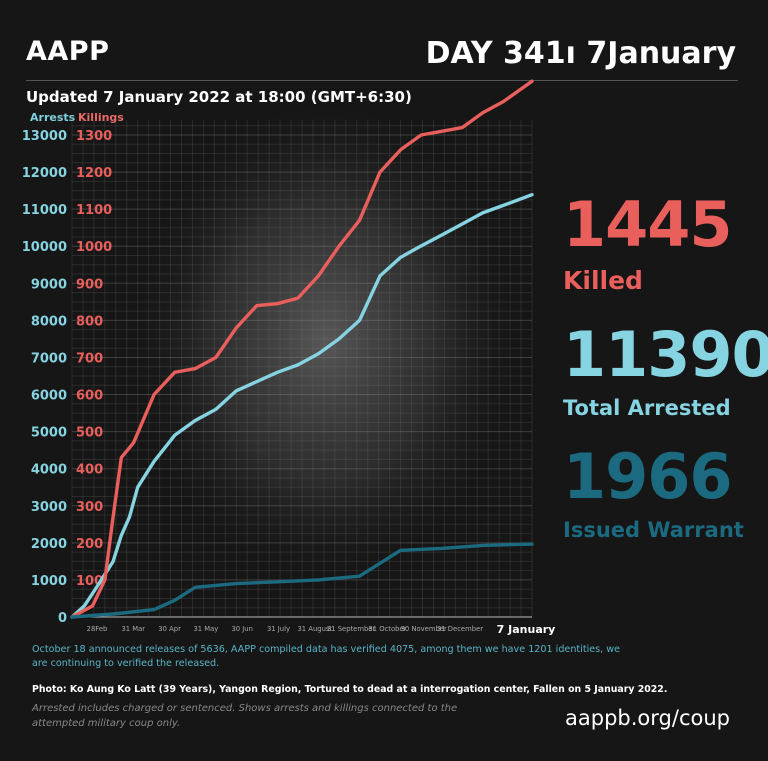 The height and width of the screenshot is (761, 768). What do you see at coordinates (133, 629) in the screenshot?
I see `x-tick-label: 31 Mar` at bounding box center [133, 629].